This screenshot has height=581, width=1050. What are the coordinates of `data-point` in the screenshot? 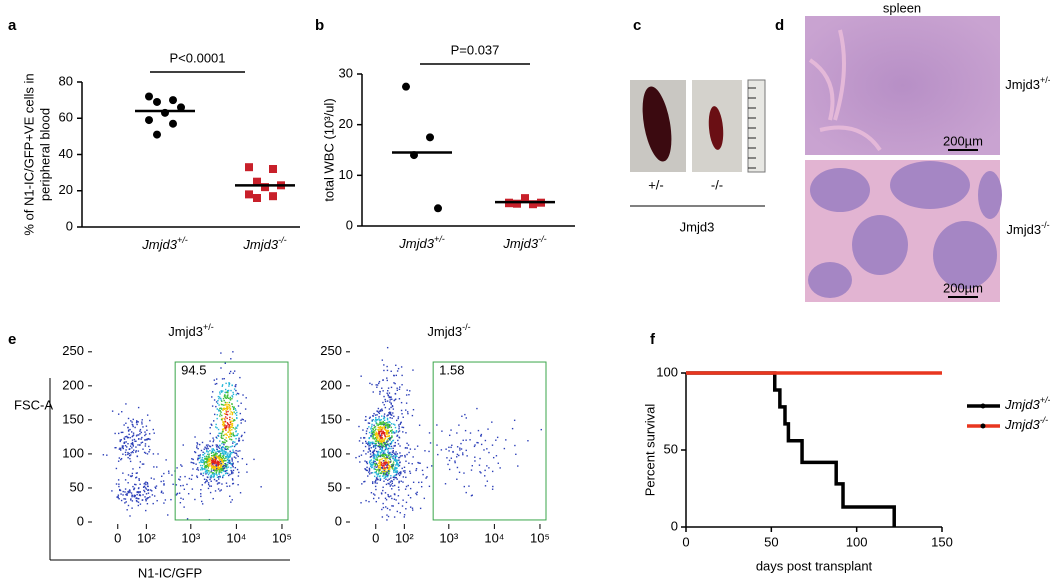 It's located at (181, 107).